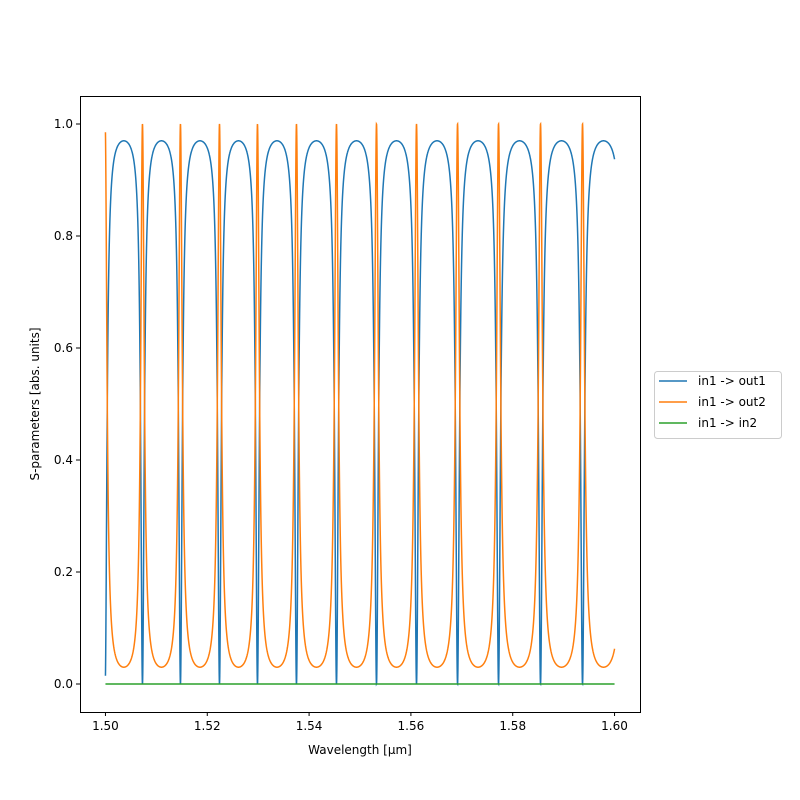 The height and width of the screenshot is (800, 800). Describe the element at coordinates (732, 402) in the screenshot. I see `legend-label: in1 -> out2` at that location.